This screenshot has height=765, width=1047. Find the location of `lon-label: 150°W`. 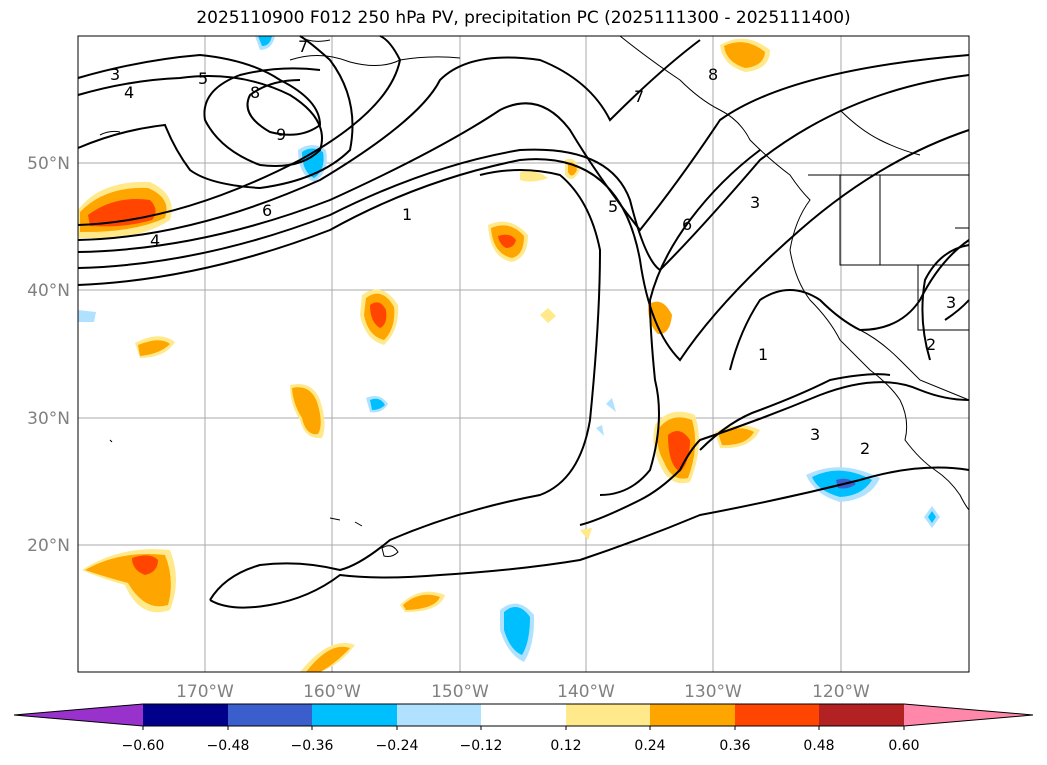

lon-label: 150°W is located at coordinates (460, 692).